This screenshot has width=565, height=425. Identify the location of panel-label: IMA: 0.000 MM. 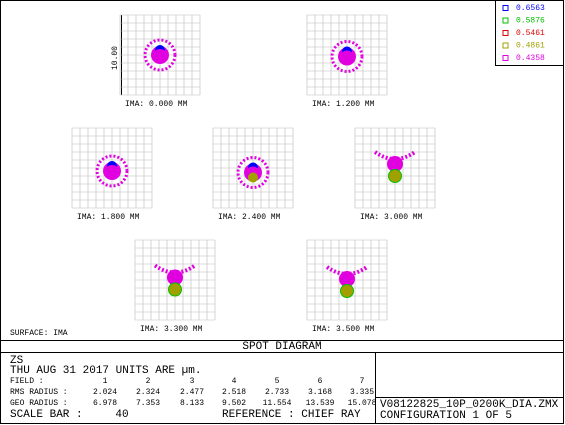
(156, 104).